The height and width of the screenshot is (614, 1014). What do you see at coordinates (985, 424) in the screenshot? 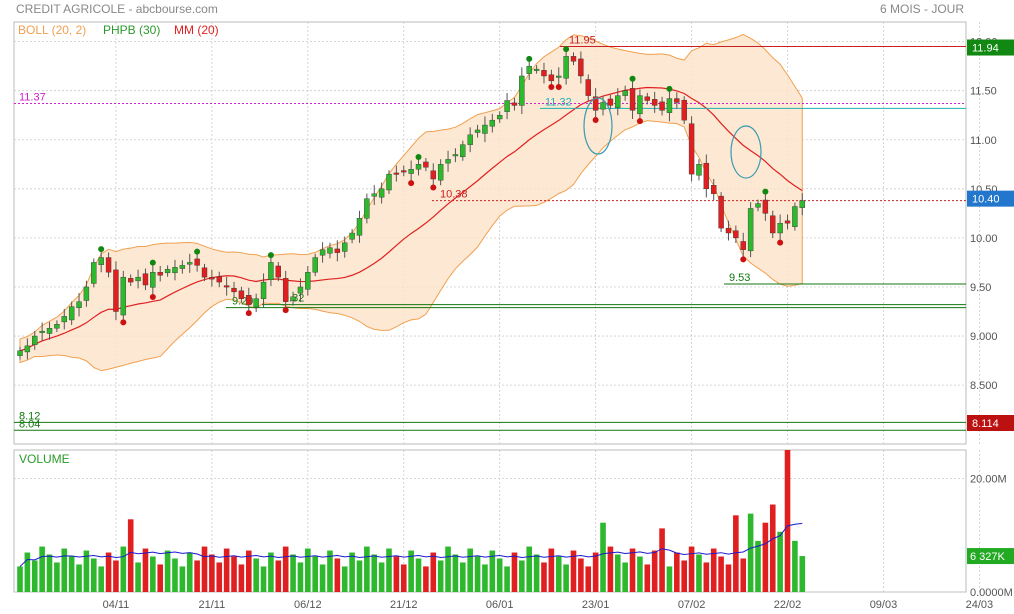
I see `price-tag-label: 8.114` at bounding box center [985, 424].